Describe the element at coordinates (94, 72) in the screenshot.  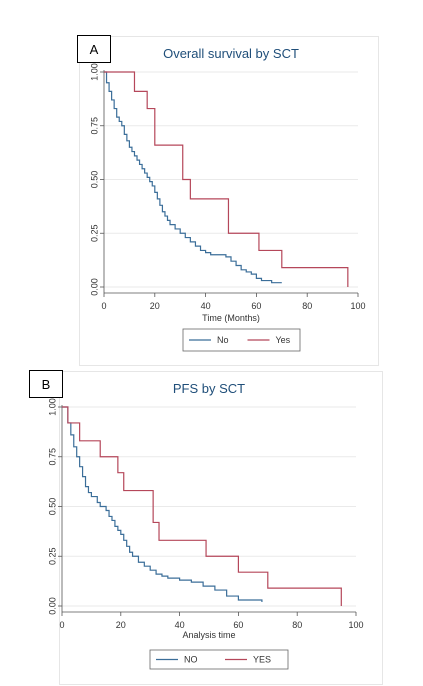
I see `panel-a-y-tick-label: 1.00` at that location.